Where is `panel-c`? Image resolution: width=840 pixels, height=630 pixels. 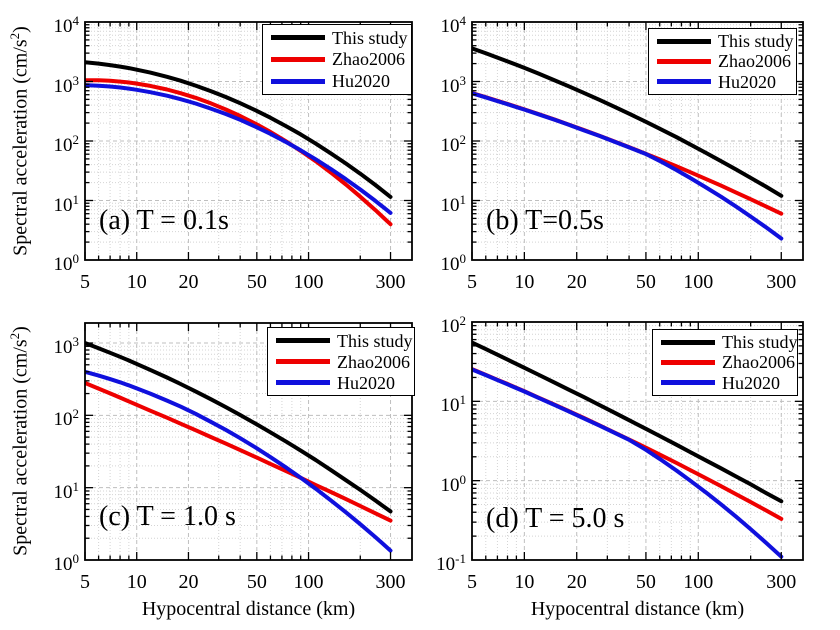
panel-c is located at coordinates (248, 441).